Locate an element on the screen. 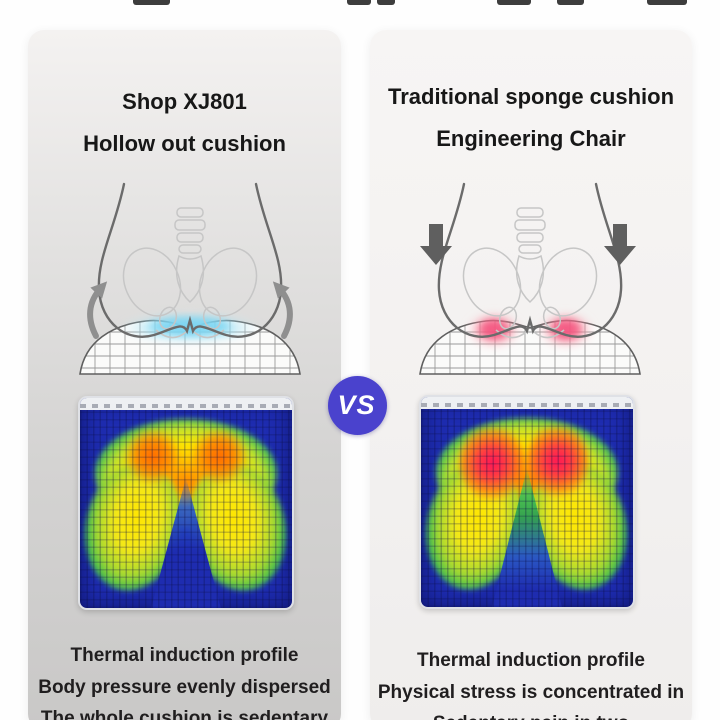 This screenshot has width=720, height=720. left-caption-line1: Thermal induction profile is located at coordinates (184, 655).